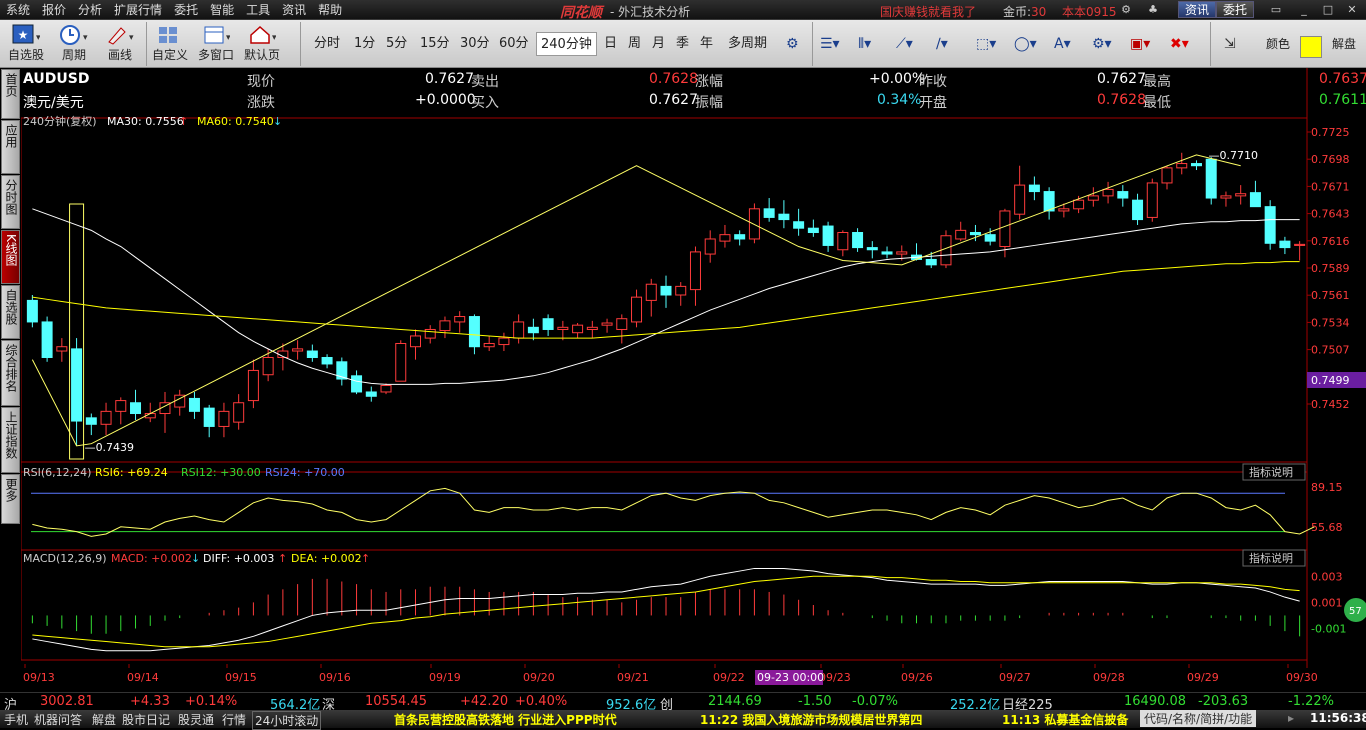 The image size is (1366, 730). I want to click on menu-extended-quote: 扩展行情, so click(138, 9).